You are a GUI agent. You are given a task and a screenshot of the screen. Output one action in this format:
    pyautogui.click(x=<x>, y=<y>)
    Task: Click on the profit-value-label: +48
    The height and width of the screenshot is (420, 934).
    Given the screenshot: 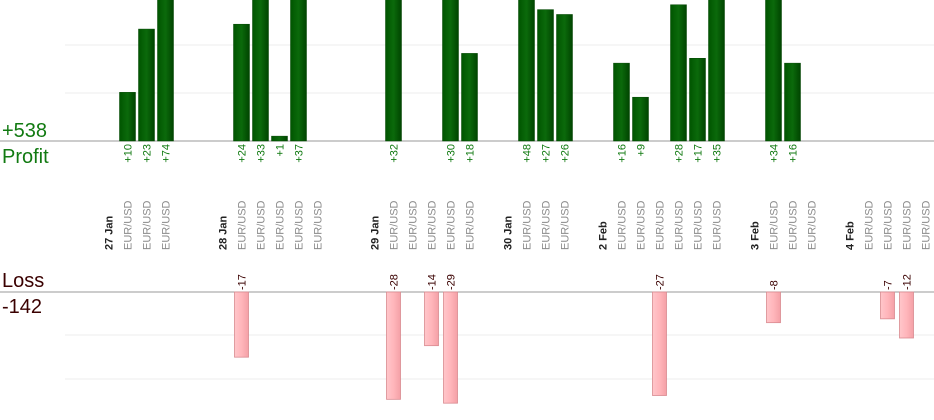 What is the action you would take?
    pyautogui.click(x=528, y=153)
    